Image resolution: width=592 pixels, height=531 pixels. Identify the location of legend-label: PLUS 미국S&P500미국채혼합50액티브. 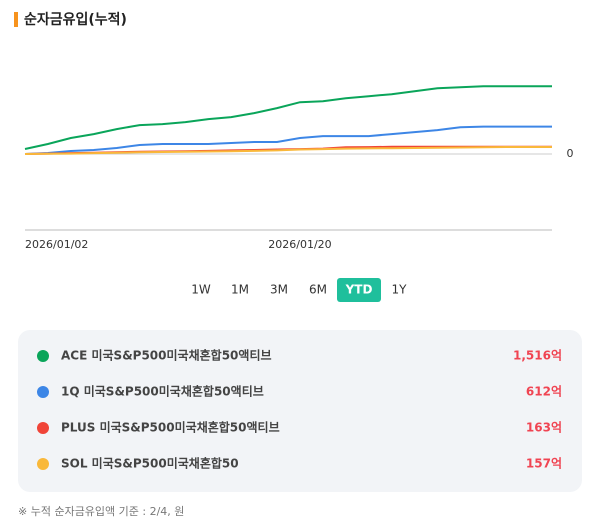
(170, 427).